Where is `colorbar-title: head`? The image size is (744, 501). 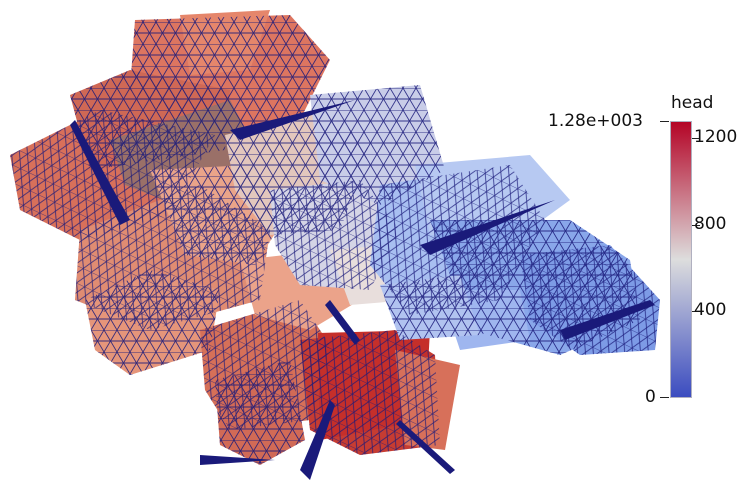 colorbar-title: head is located at coordinates (692, 103).